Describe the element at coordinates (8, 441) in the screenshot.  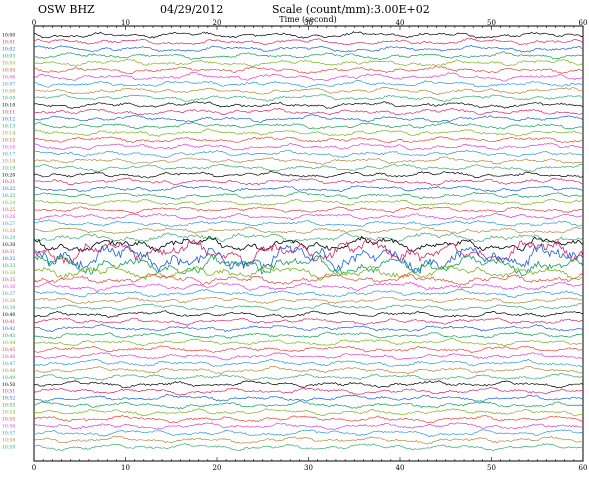
I see `row-time-label: 10:58` at that location.